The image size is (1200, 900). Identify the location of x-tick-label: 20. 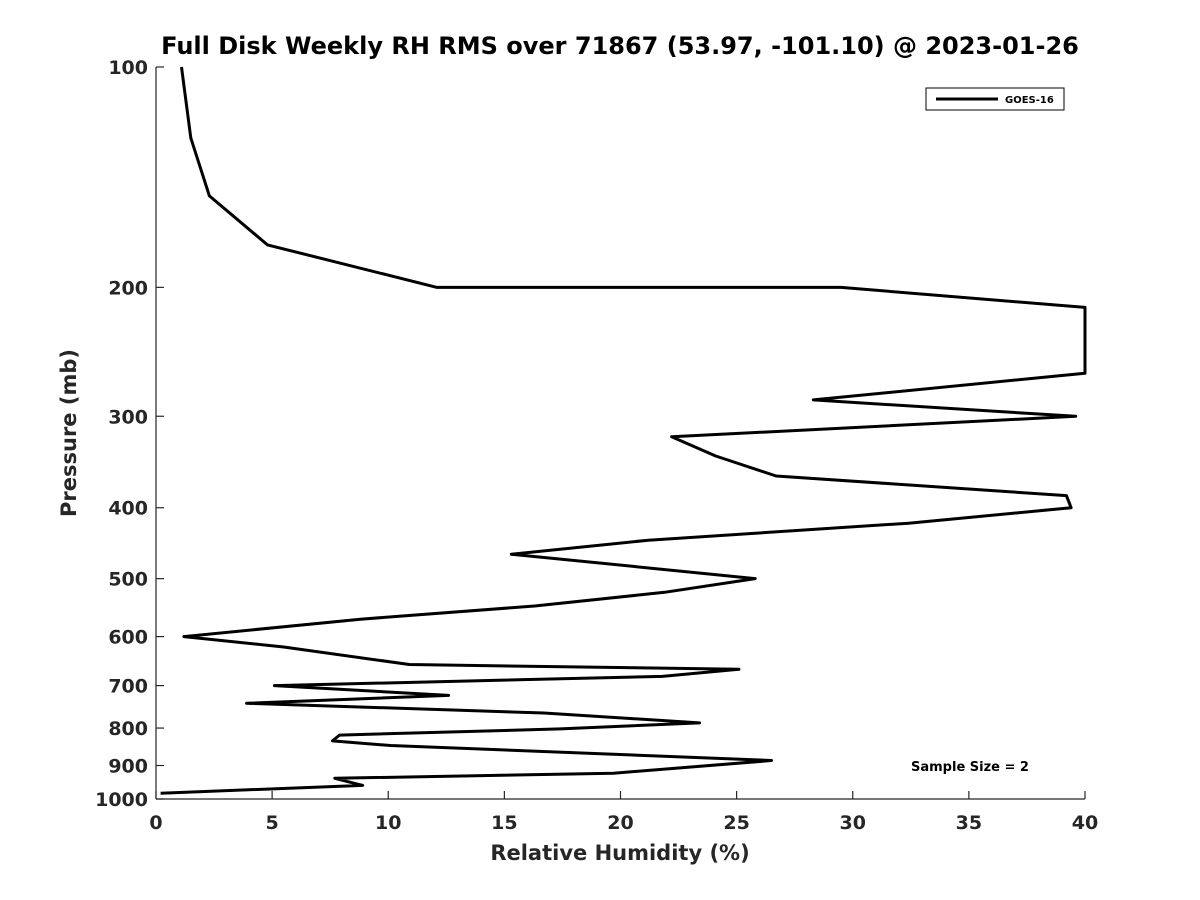
(620, 823).